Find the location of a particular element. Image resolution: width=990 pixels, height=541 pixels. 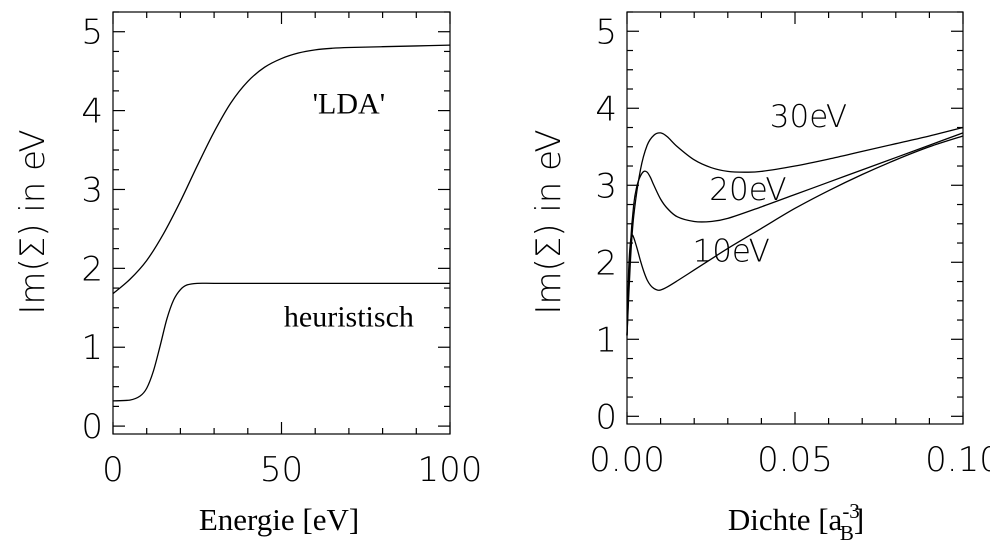

xlabel-superscript: -3 is located at coordinates (851, 511).